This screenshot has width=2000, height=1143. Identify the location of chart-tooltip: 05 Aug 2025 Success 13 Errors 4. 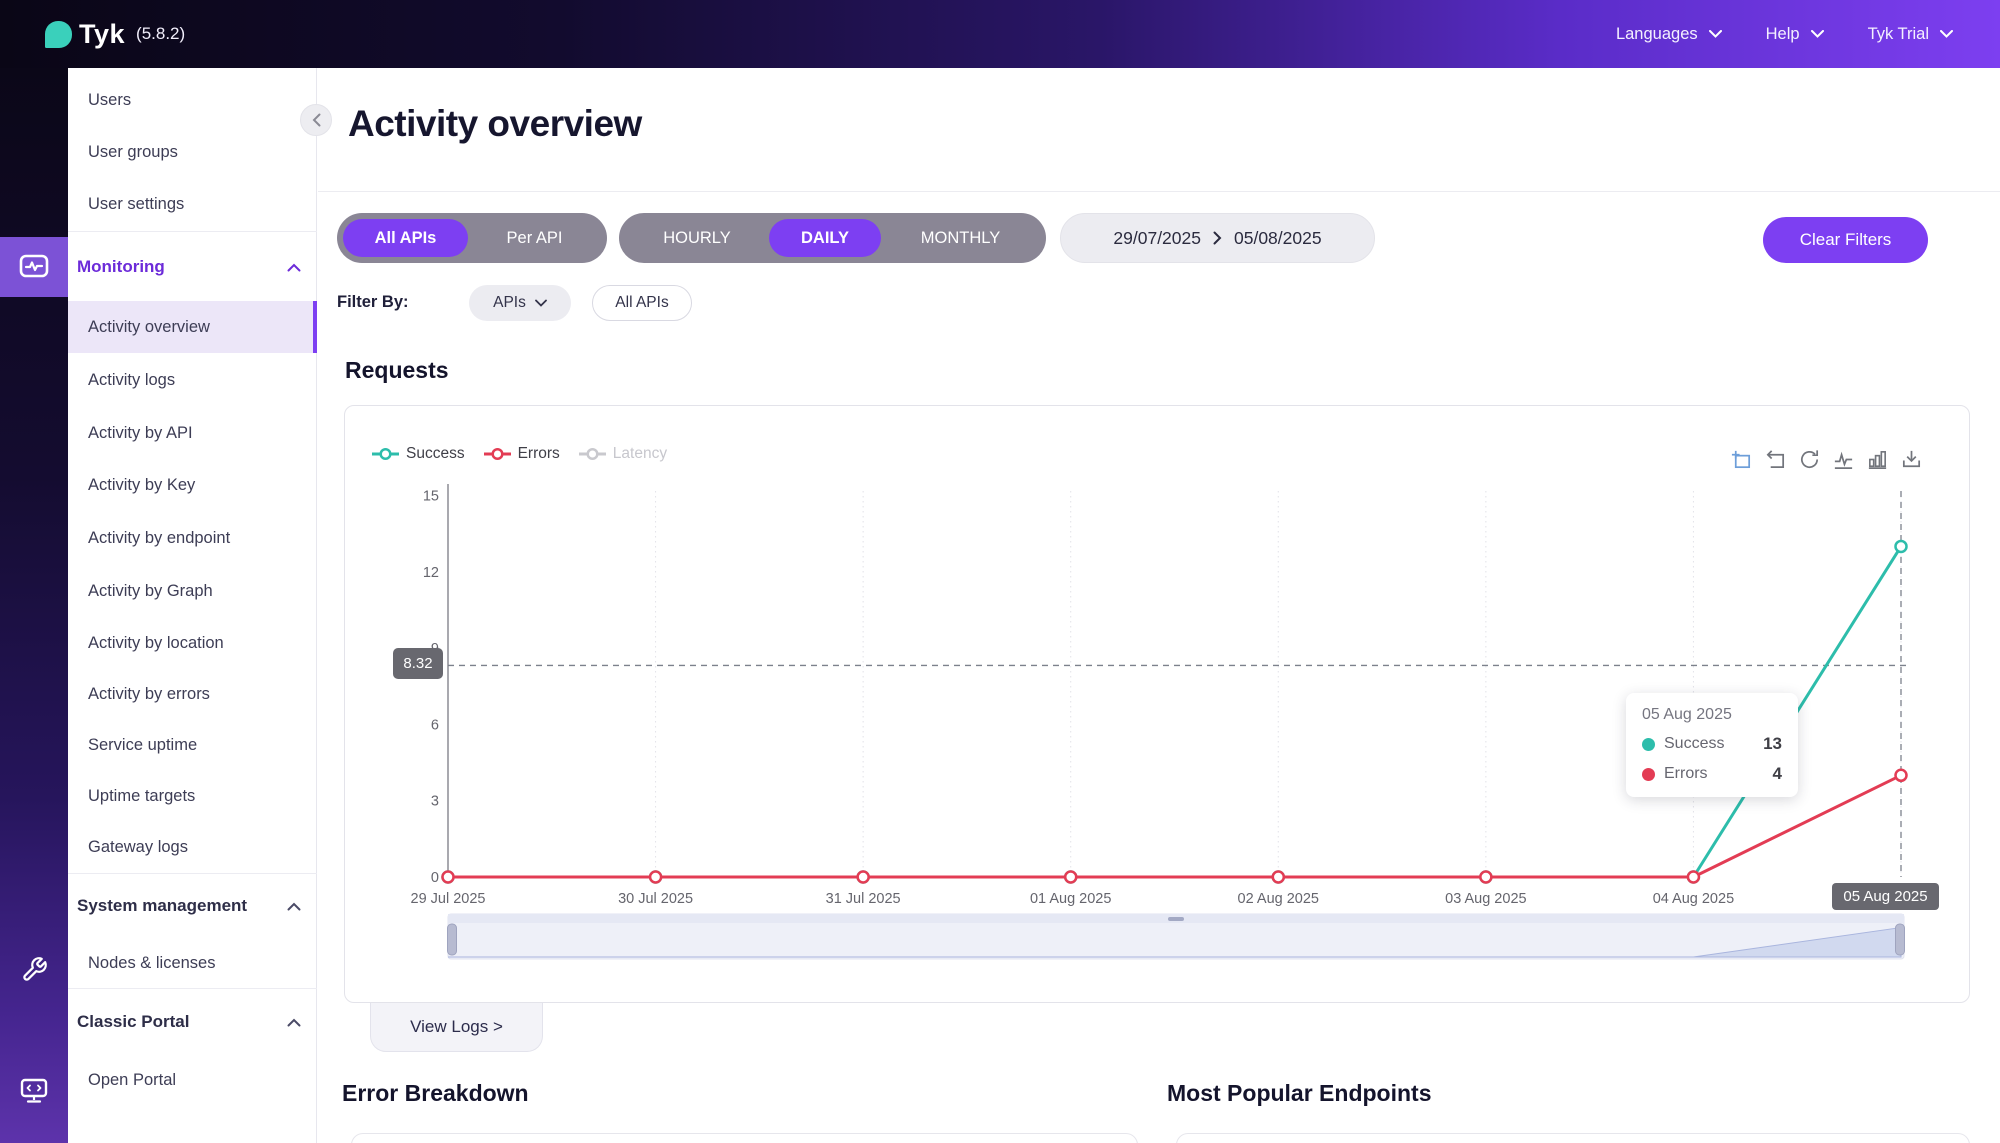
(1712, 745).